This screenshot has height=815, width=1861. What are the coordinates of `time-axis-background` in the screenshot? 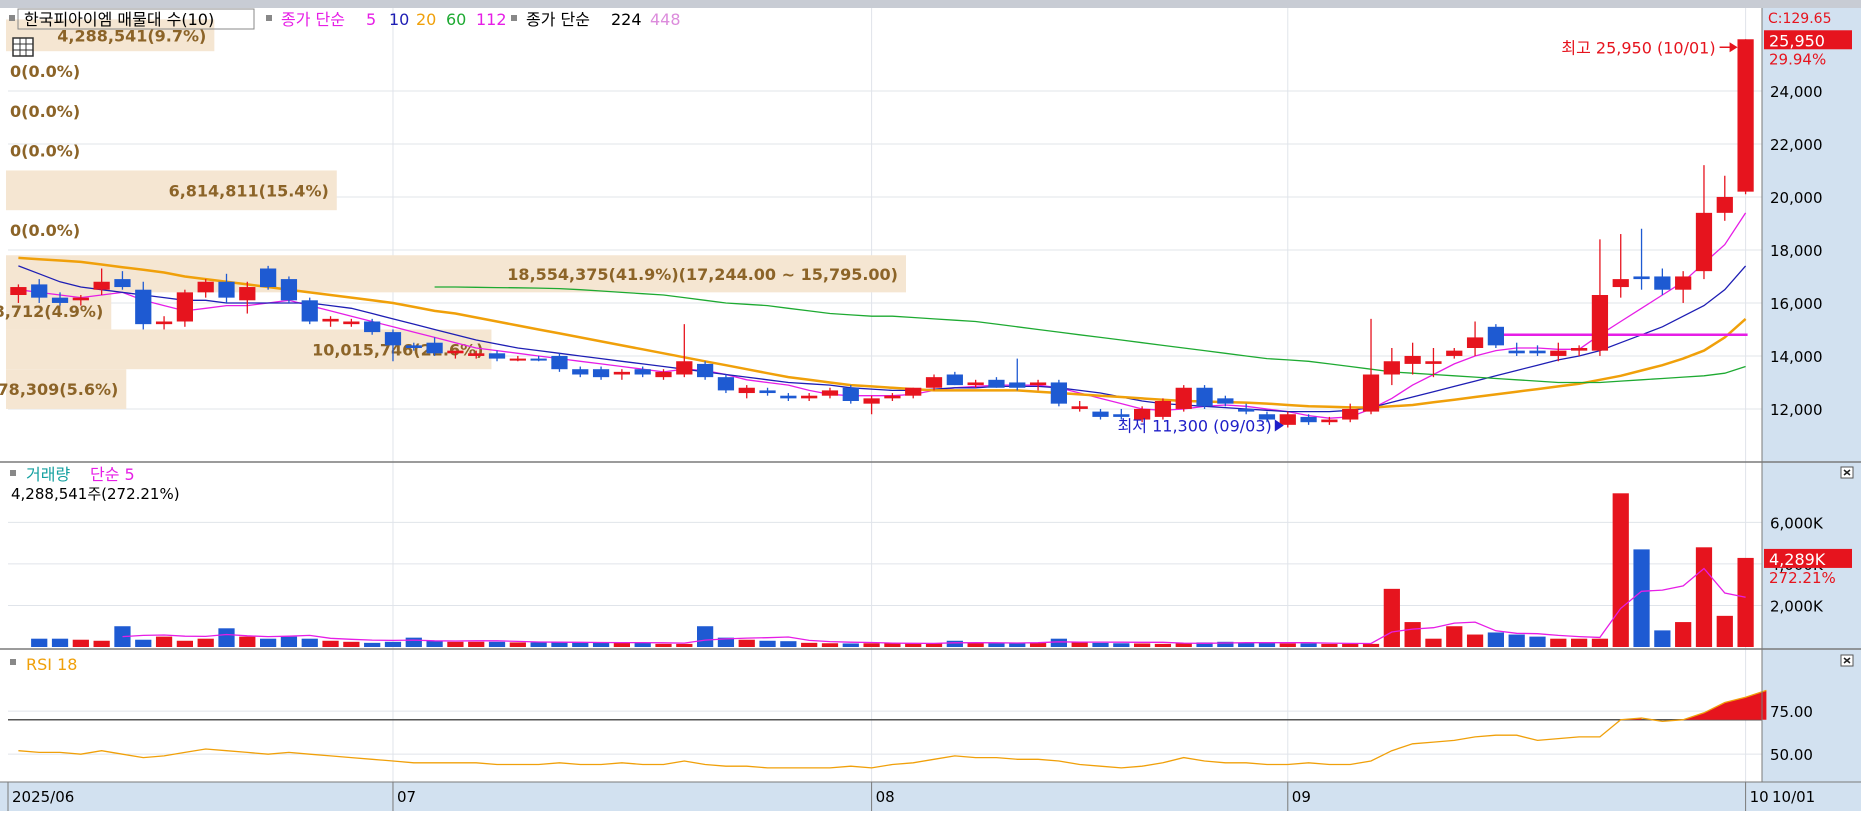 It's located at (930, 796).